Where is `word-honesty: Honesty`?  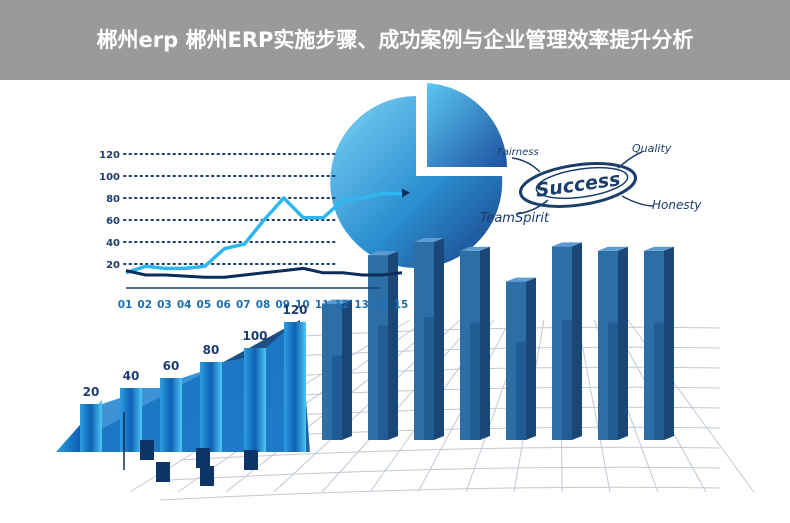
word-honesty: Honesty is located at coordinates (677, 205).